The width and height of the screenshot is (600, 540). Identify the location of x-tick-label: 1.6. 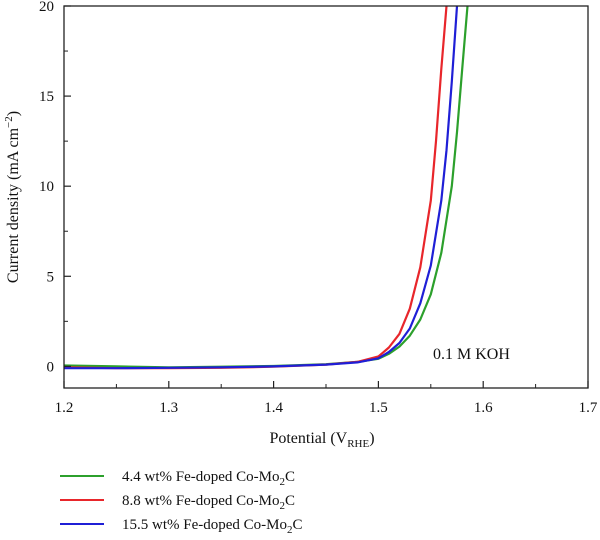
(483, 408).